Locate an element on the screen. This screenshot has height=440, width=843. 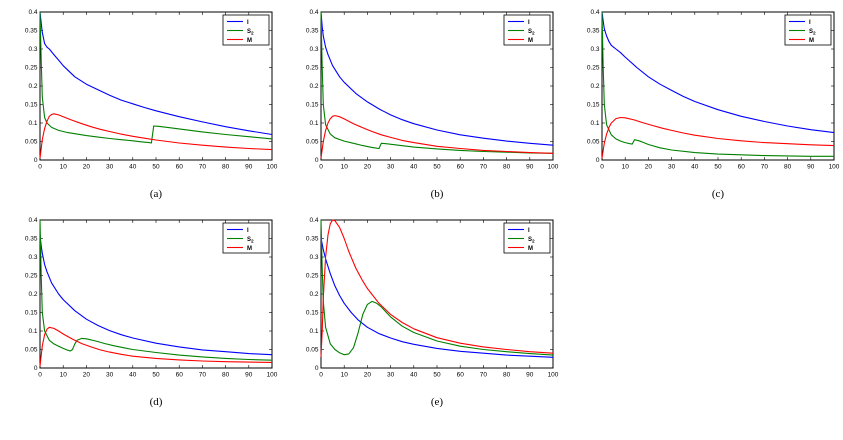
subplot-b-caption: (b) is located at coordinates (437, 194).